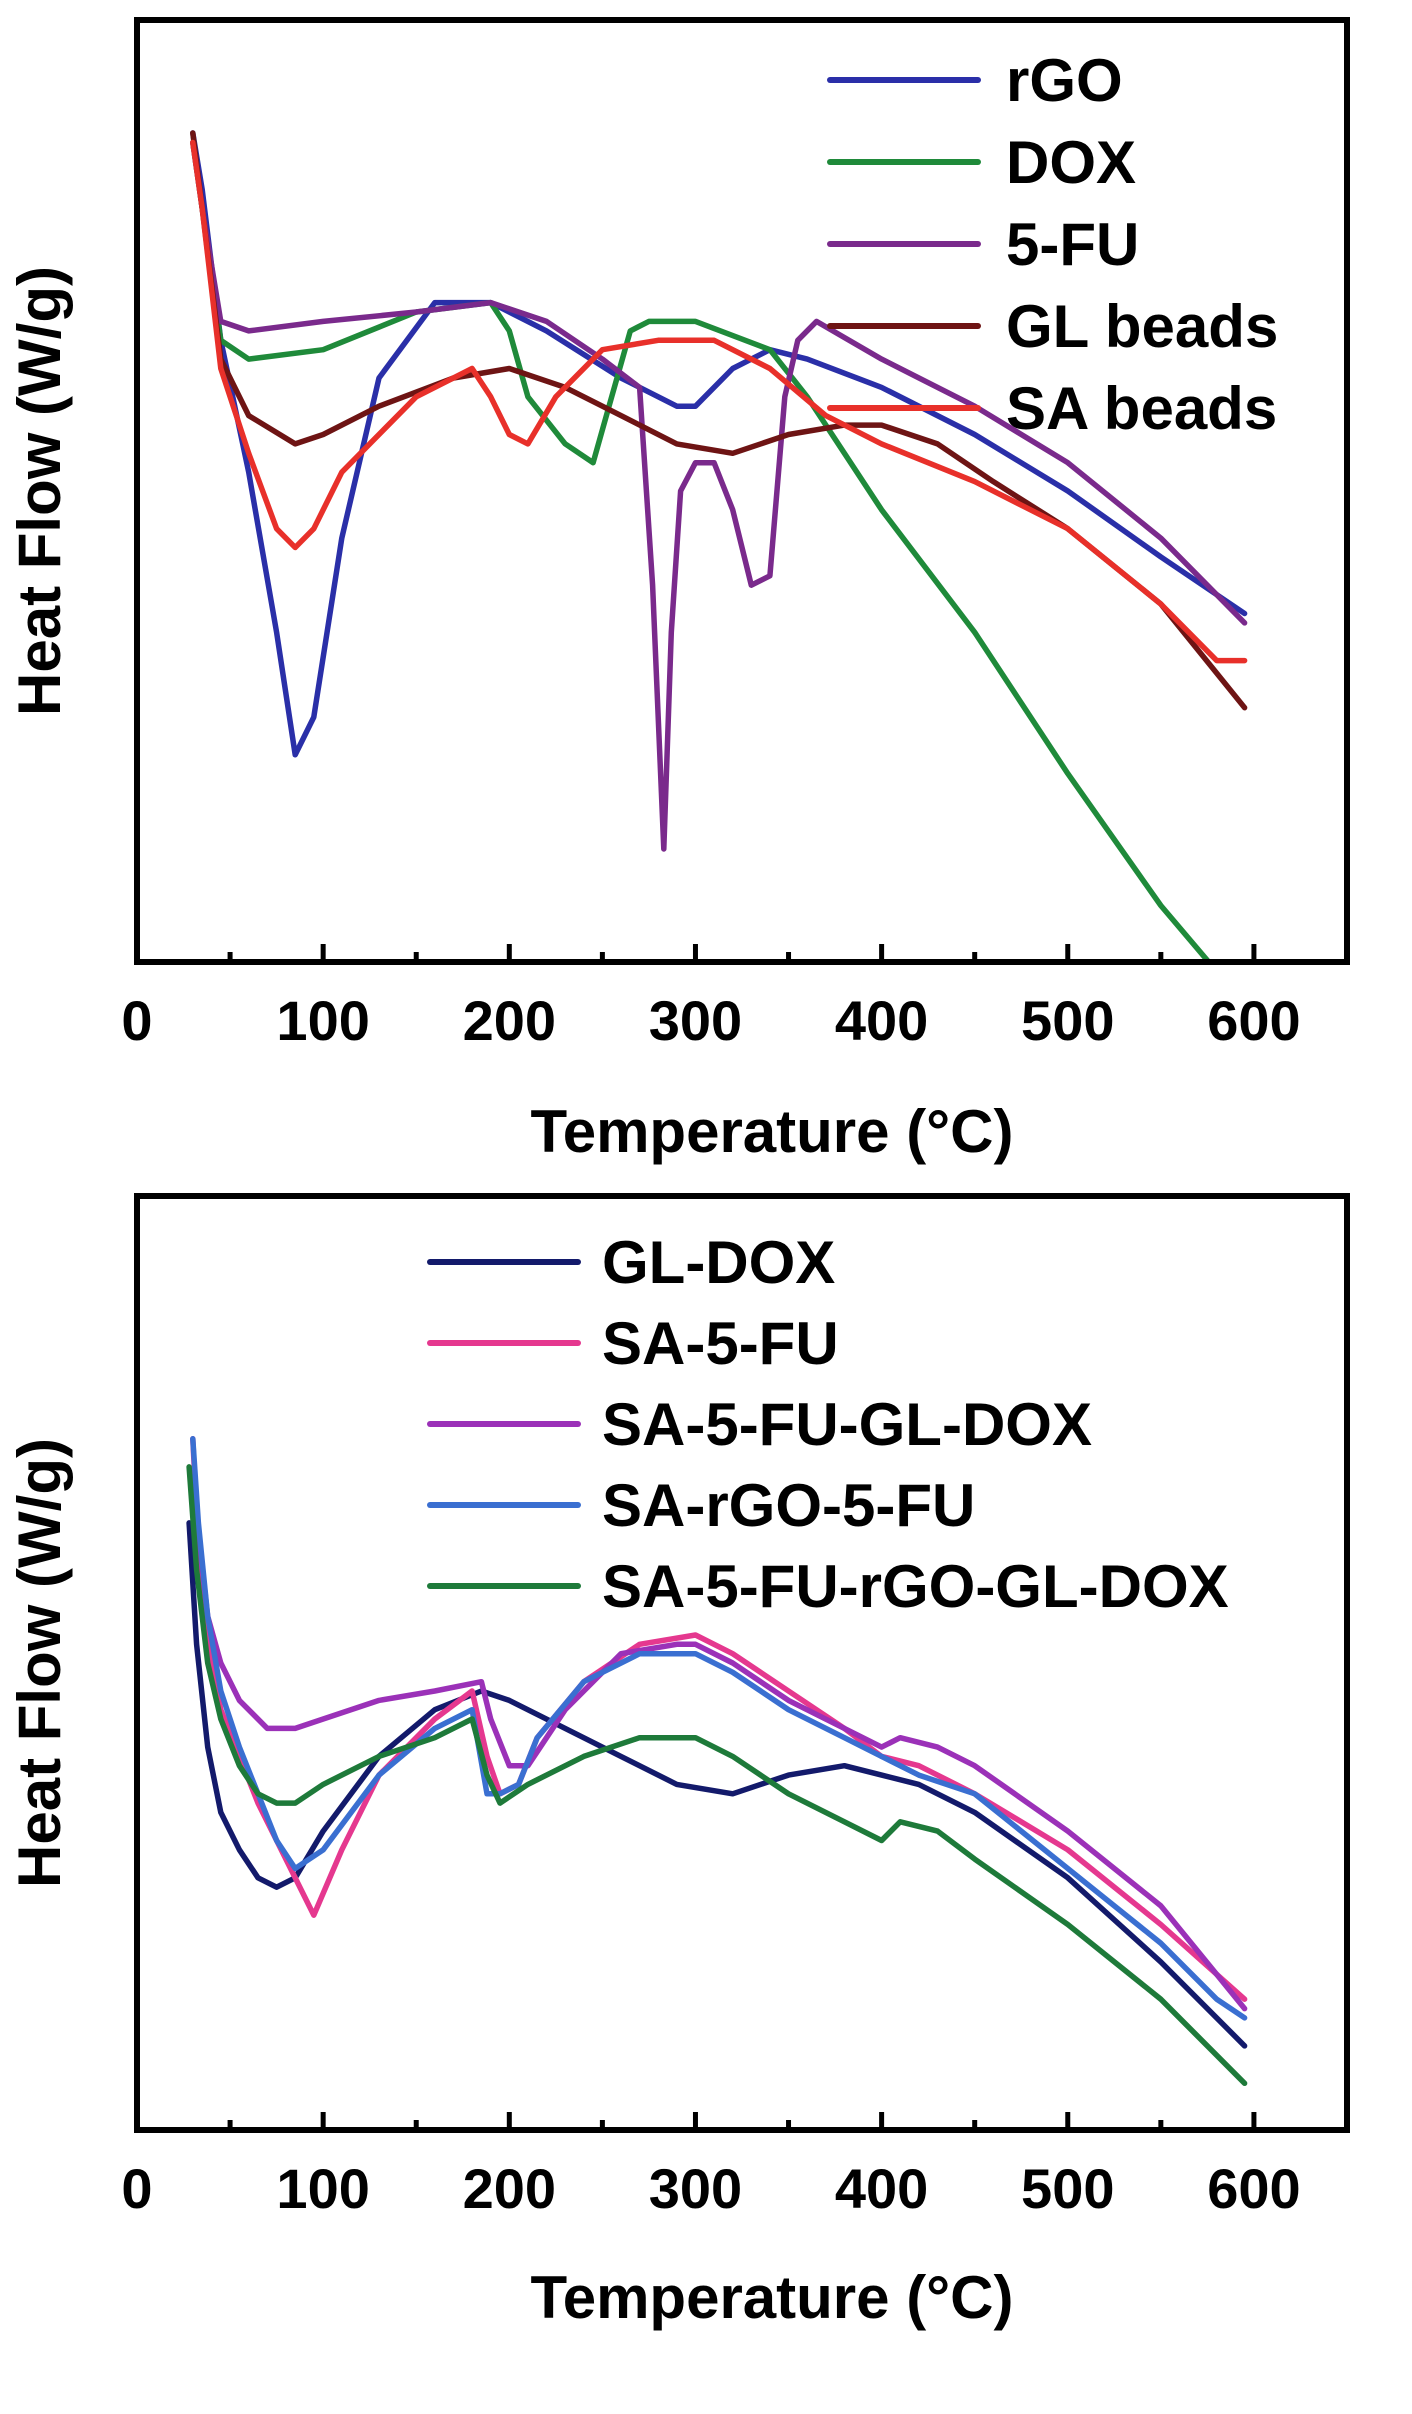  Describe the element at coordinates (847, 1424) in the screenshot. I see `legend-label: SA-5-FU-GL-DOX` at that location.